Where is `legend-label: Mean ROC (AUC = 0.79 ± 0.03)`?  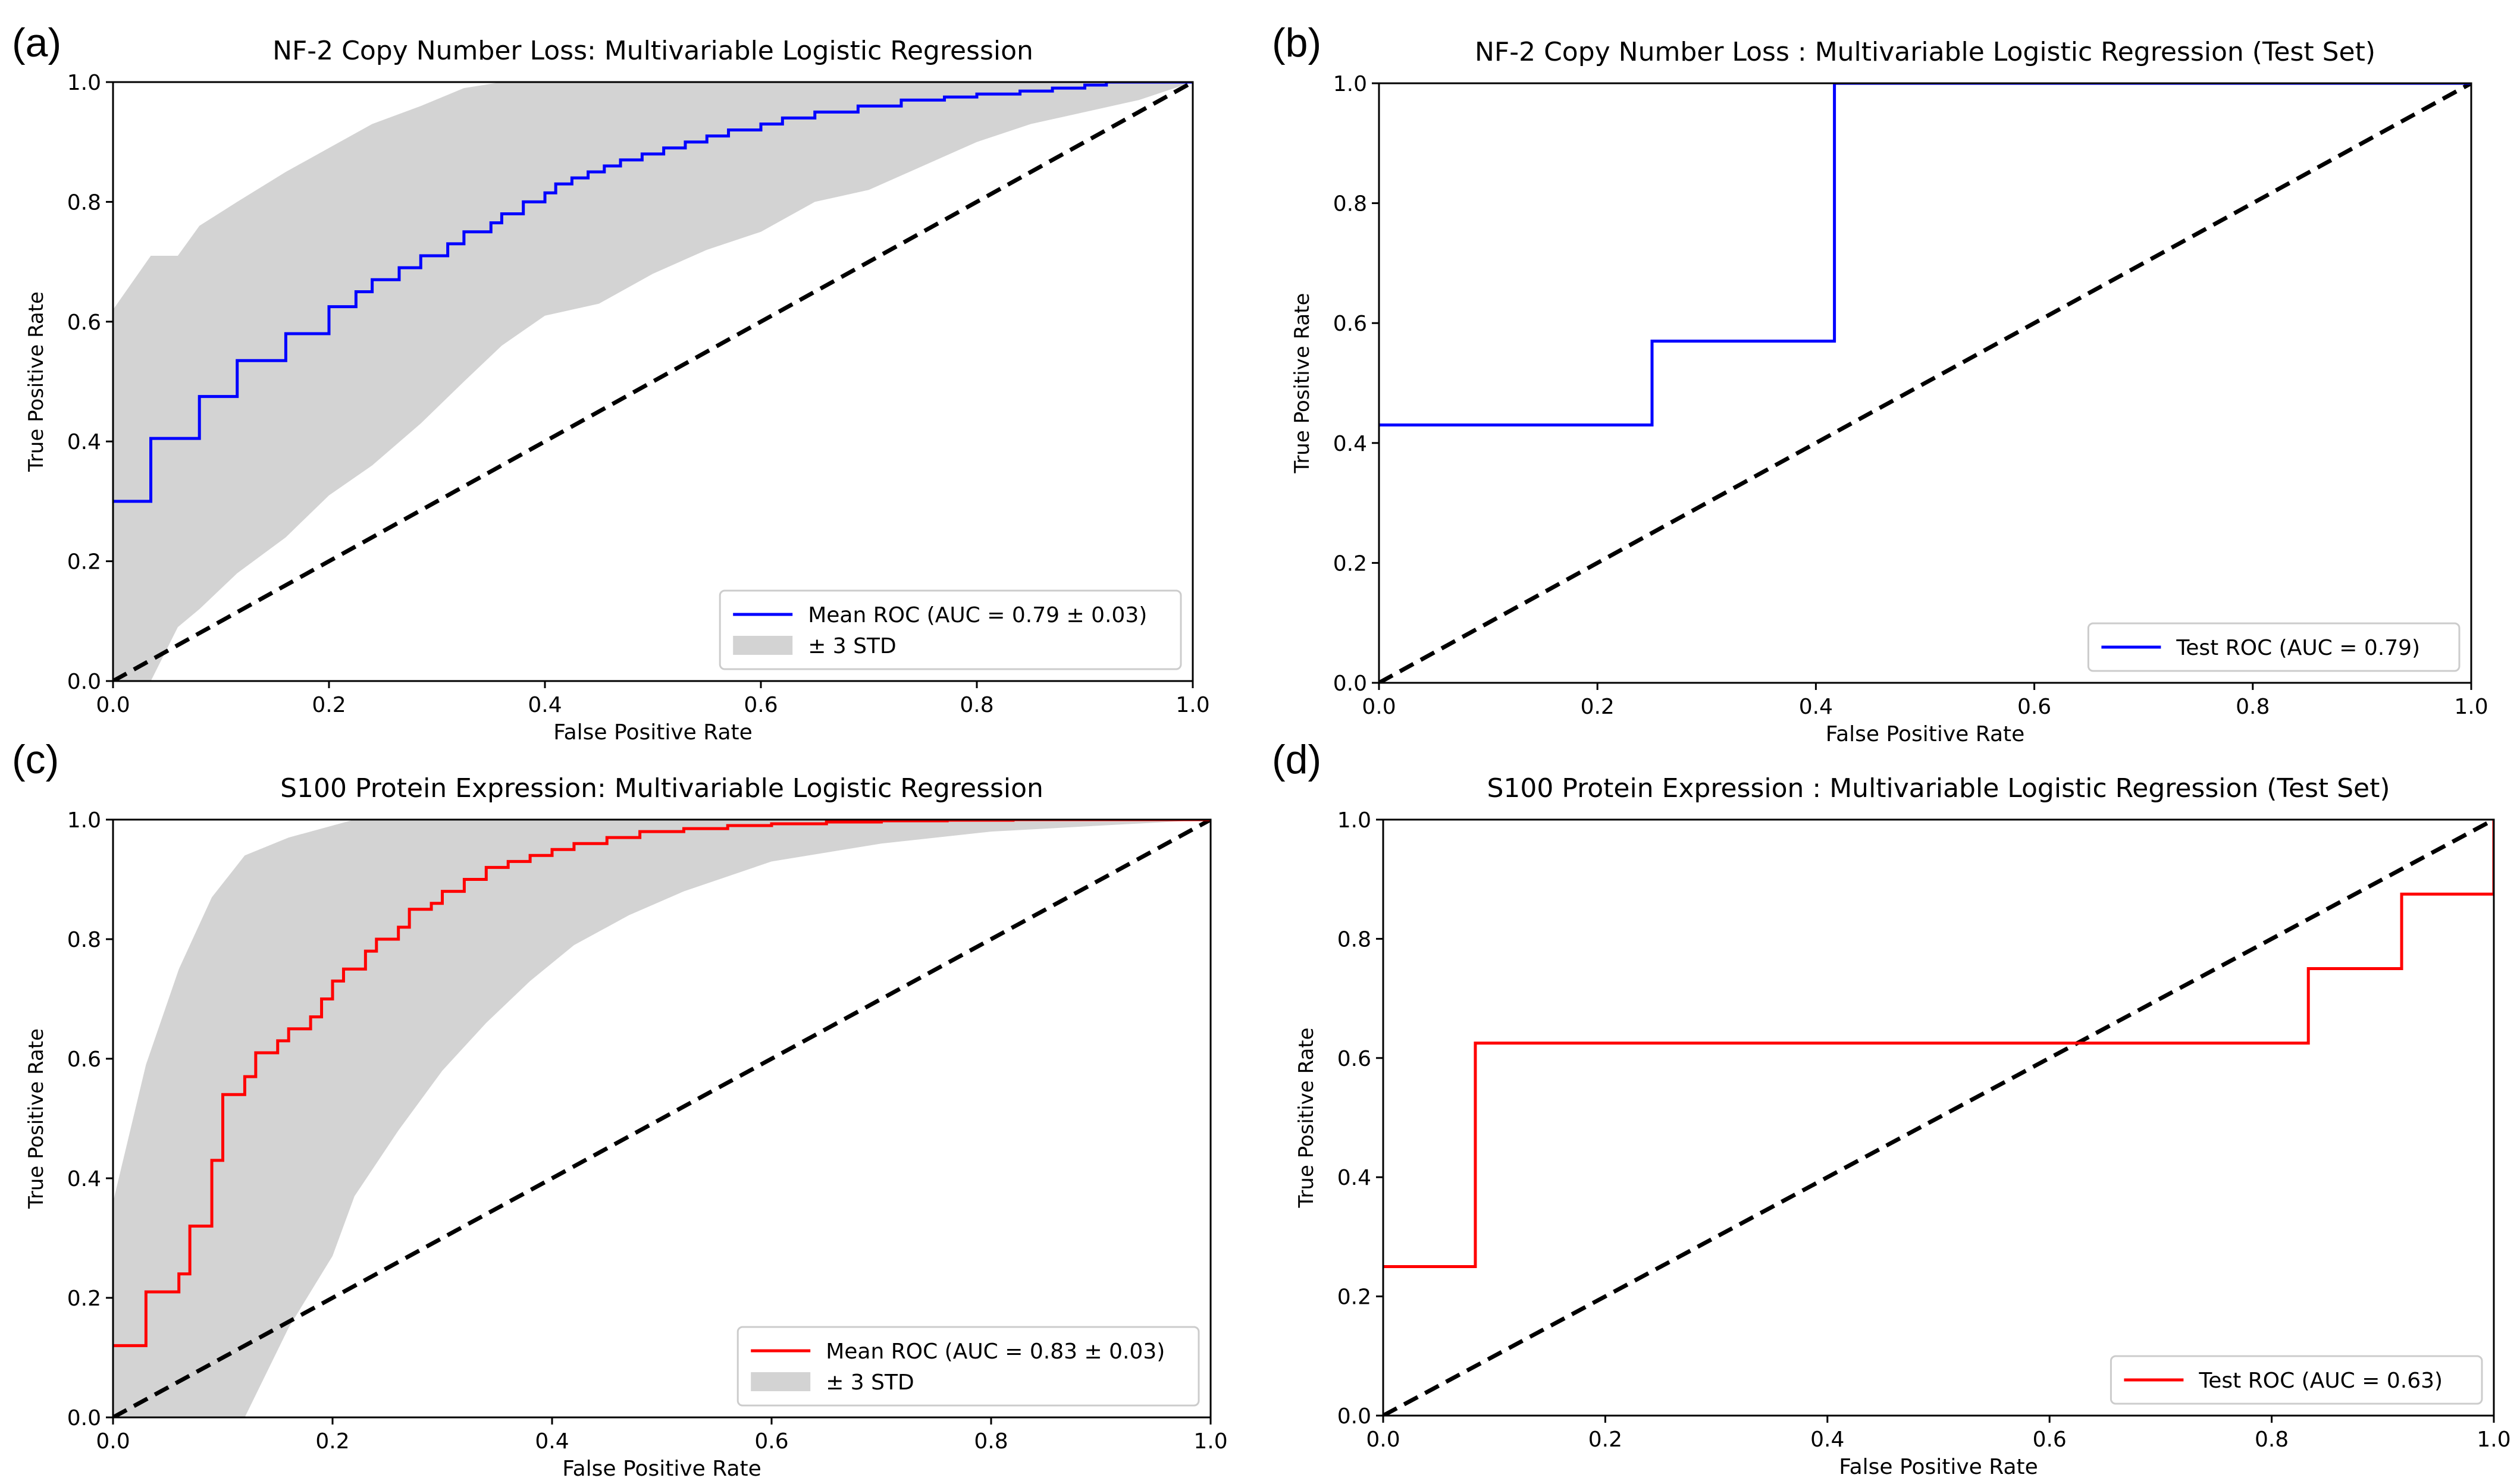
legend-label: Mean ROC (AUC = 0.79 ± 0.03) is located at coordinates (977, 616).